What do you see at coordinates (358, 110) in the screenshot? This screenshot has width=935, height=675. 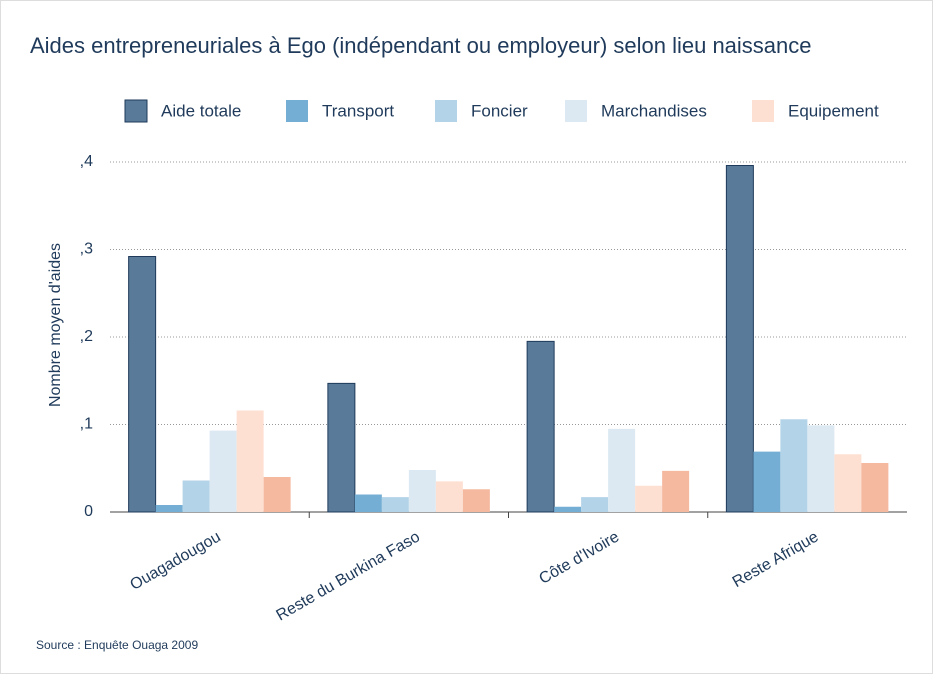 I see `legend-label: Transport` at bounding box center [358, 110].